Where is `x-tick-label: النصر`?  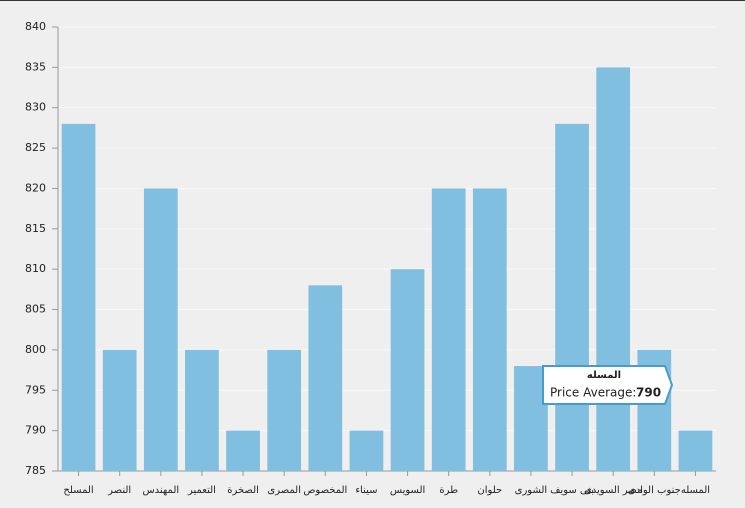 x-tick-label: النصر is located at coordinates (119, 490).